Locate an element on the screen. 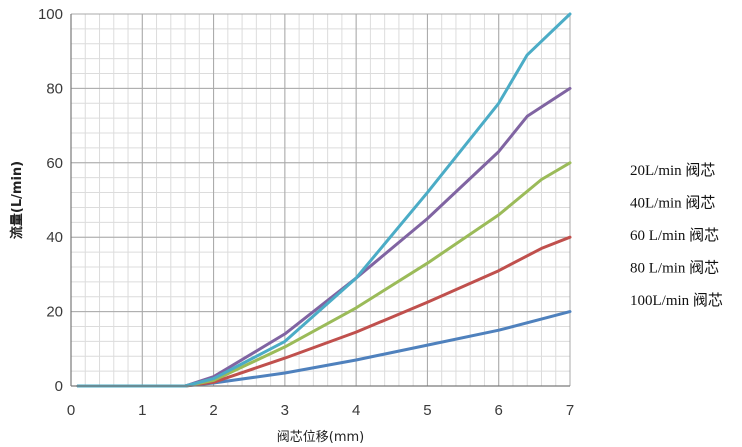 The width and height of the screenshot is (742, 447). y-tick-label: 80 is located at coordinates (54, 88).